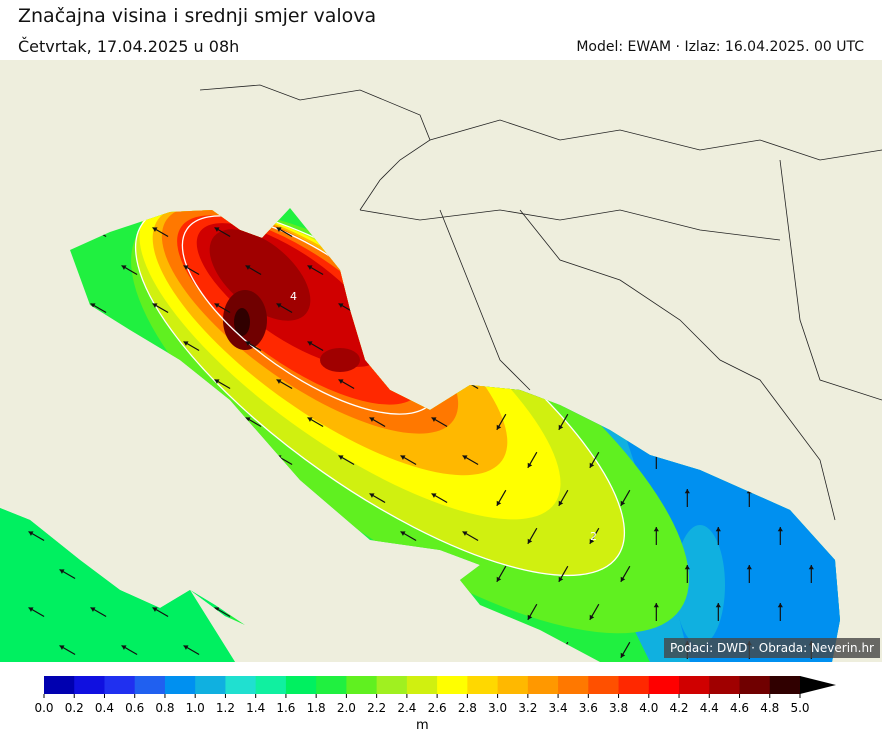 Image resolution: width=882 pixels, height=752 pixels. Describe the element at coordinates (406, 708) in the screenshot. I see `colorbar-tick-label: 2.4` at that location.